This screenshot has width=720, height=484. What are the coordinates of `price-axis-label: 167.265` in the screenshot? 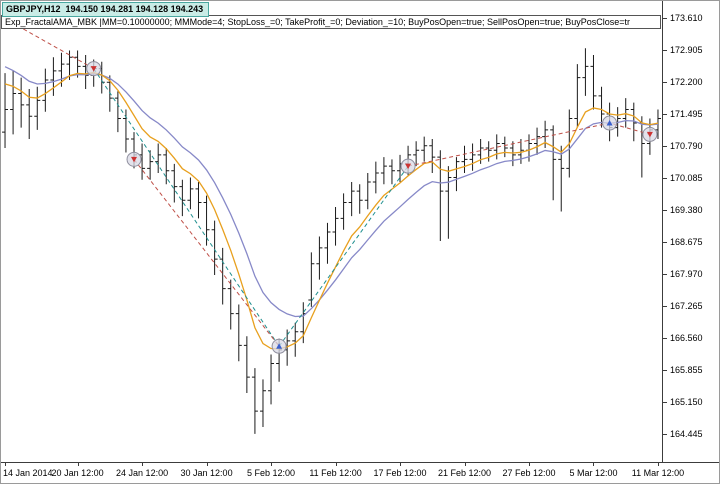 It's located at (686, 306).